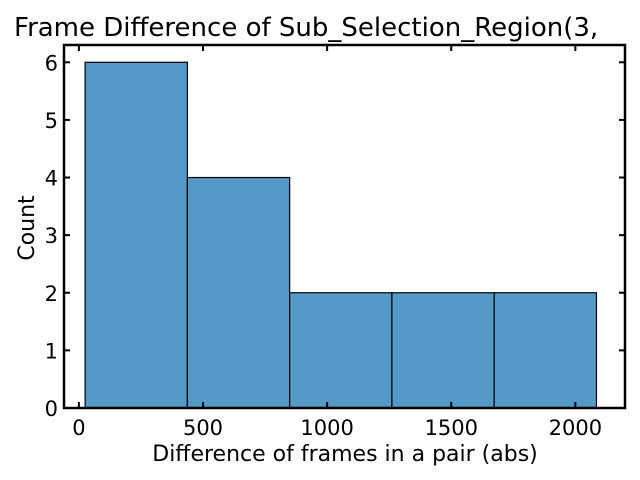 The image size is (640, 480). What do you see at coordinates (51, 63) in the screenshot?
I see `y-tick-label-6: 6` at bounding box center [51, 63].